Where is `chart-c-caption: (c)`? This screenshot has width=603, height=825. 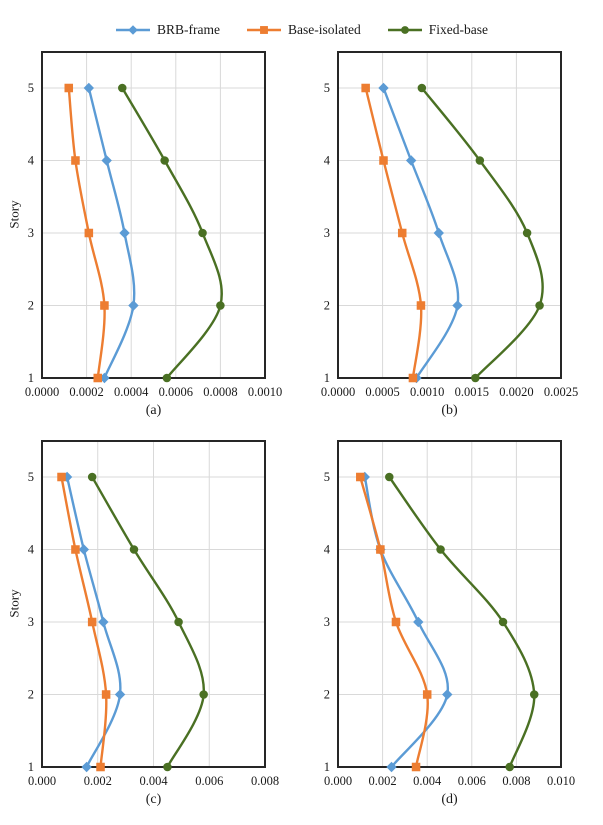 chart-c-caption: (c) is located at coordinates (153, 799).